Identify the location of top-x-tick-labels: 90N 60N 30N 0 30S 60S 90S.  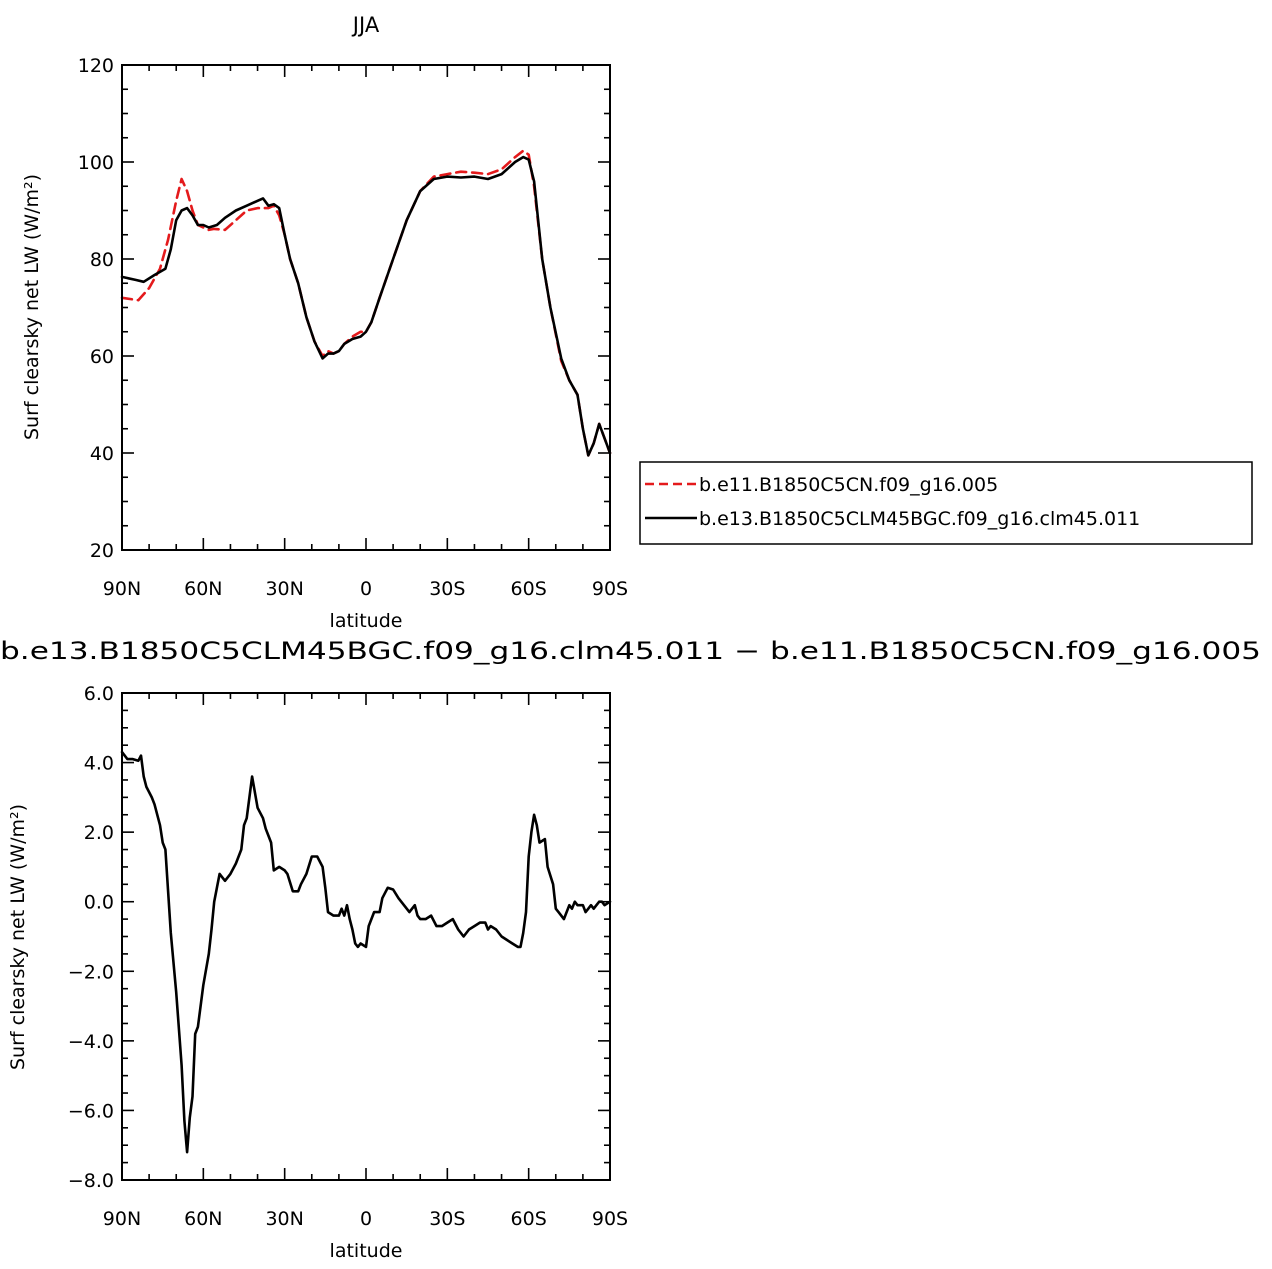
(365, 589).